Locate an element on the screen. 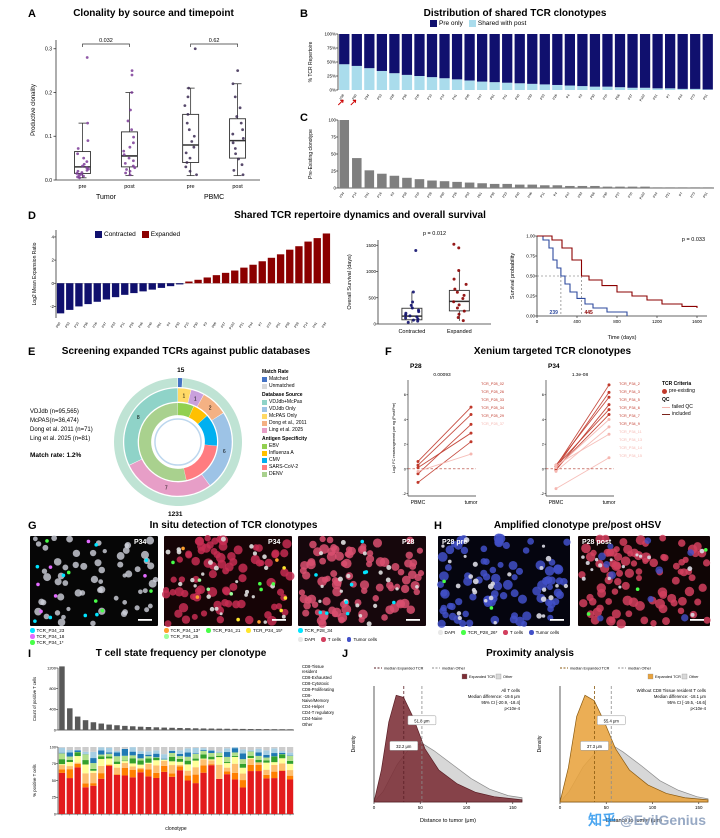  legend-item: TCR_P28_34 is located at coordinates (315, 630).